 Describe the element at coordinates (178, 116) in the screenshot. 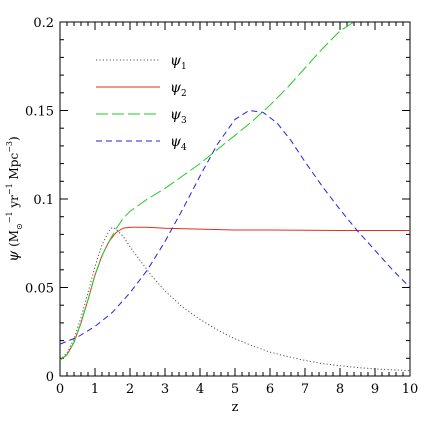

I see `legend-label-psi3: ψ3` at that location.